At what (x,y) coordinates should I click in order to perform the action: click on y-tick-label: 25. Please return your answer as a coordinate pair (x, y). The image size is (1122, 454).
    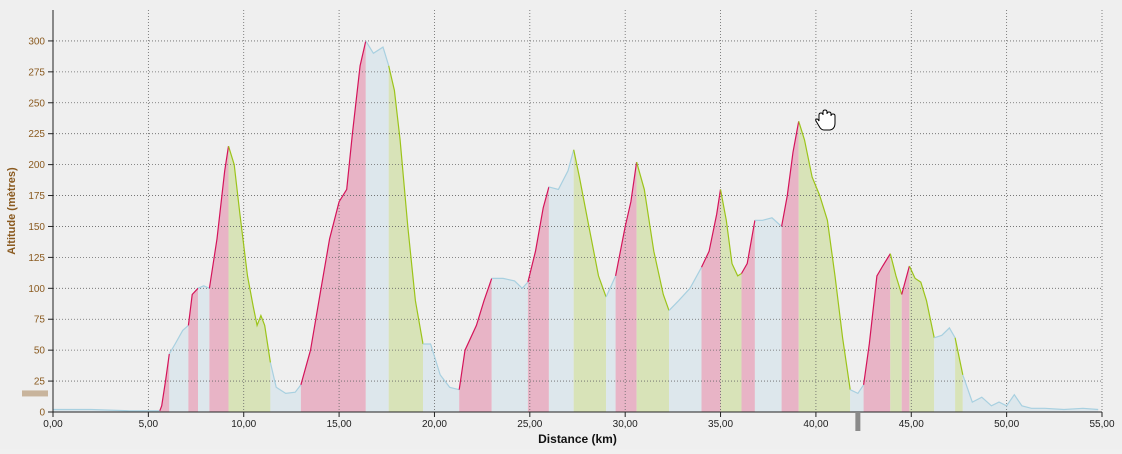
    Looking at the image, I should click on (40, 382).